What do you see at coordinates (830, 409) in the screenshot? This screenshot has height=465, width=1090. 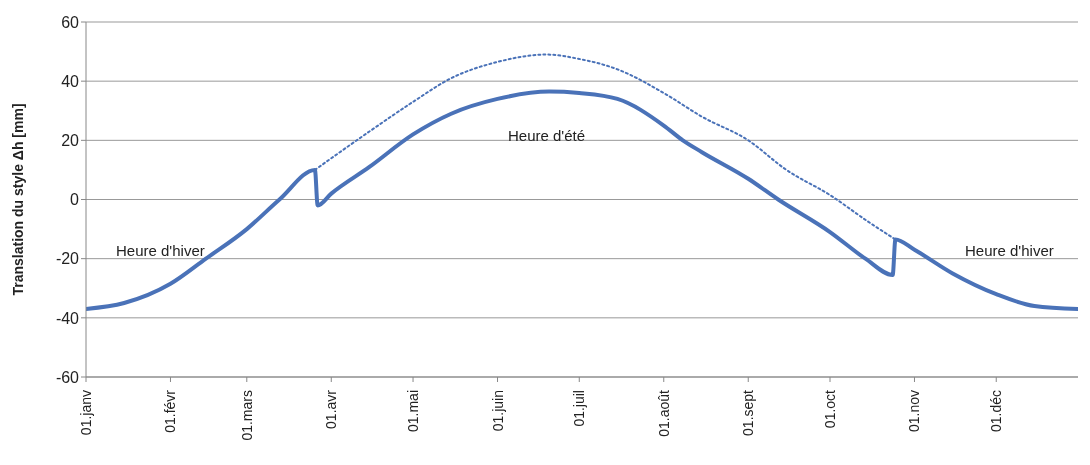 I see `x-tick-label: 01.oct` at bounding box center [830, 409].